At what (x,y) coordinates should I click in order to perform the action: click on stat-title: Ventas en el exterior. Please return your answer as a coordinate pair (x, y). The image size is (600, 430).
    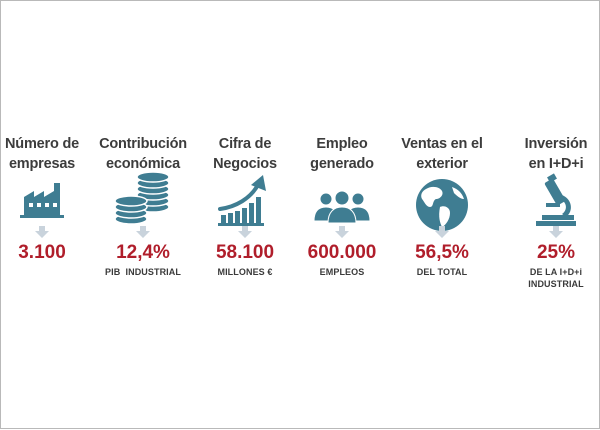
    Looking at the image, I should click on (442, 154).